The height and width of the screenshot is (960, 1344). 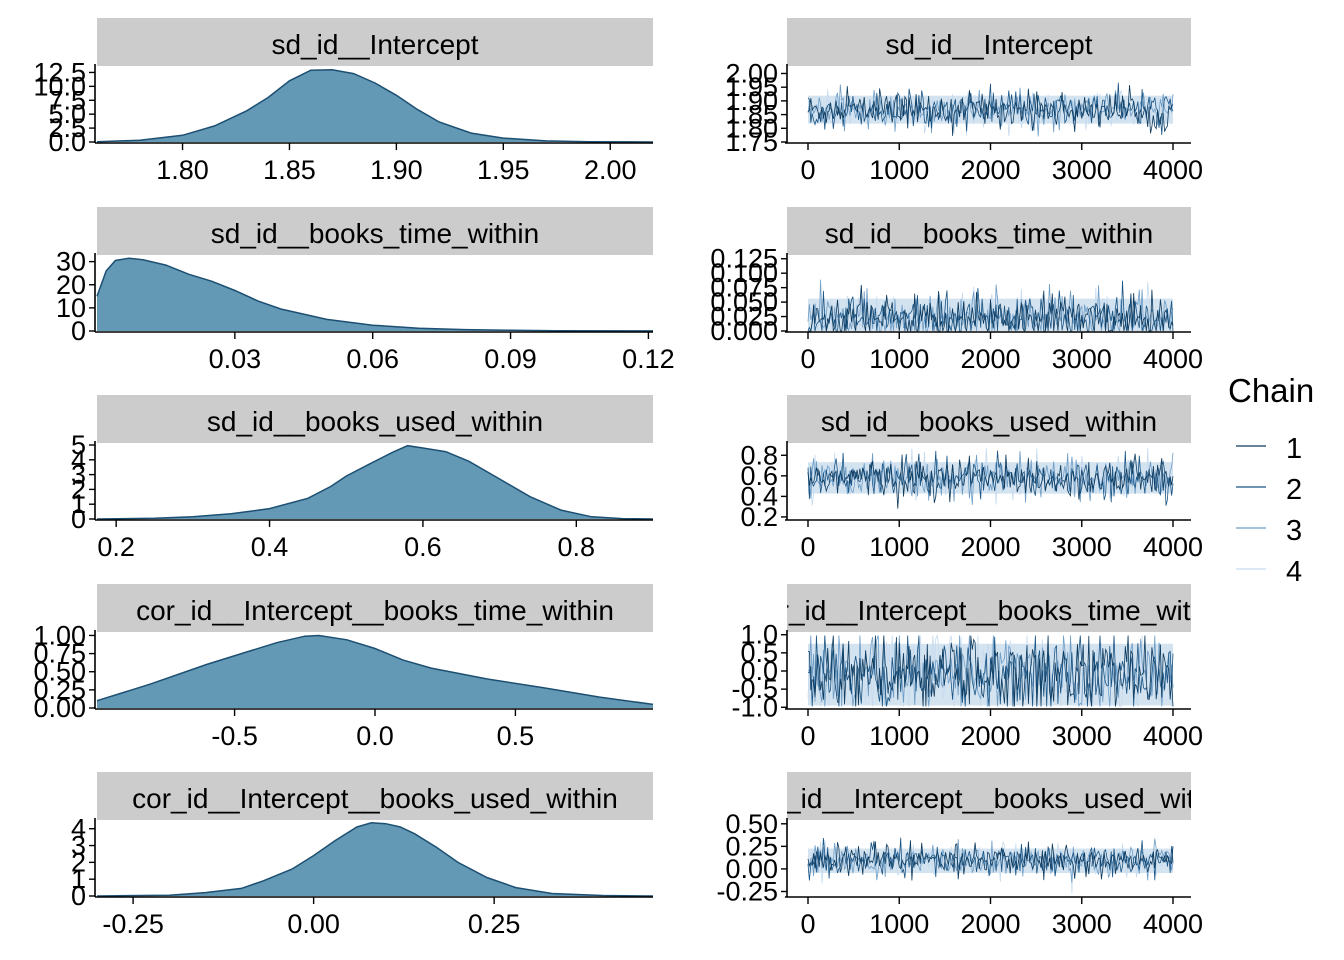 What do you see at coordinates (1173, 547) in the screenshot?
I see `x-tick-label: 4000` at bounding box center [1173, 547].